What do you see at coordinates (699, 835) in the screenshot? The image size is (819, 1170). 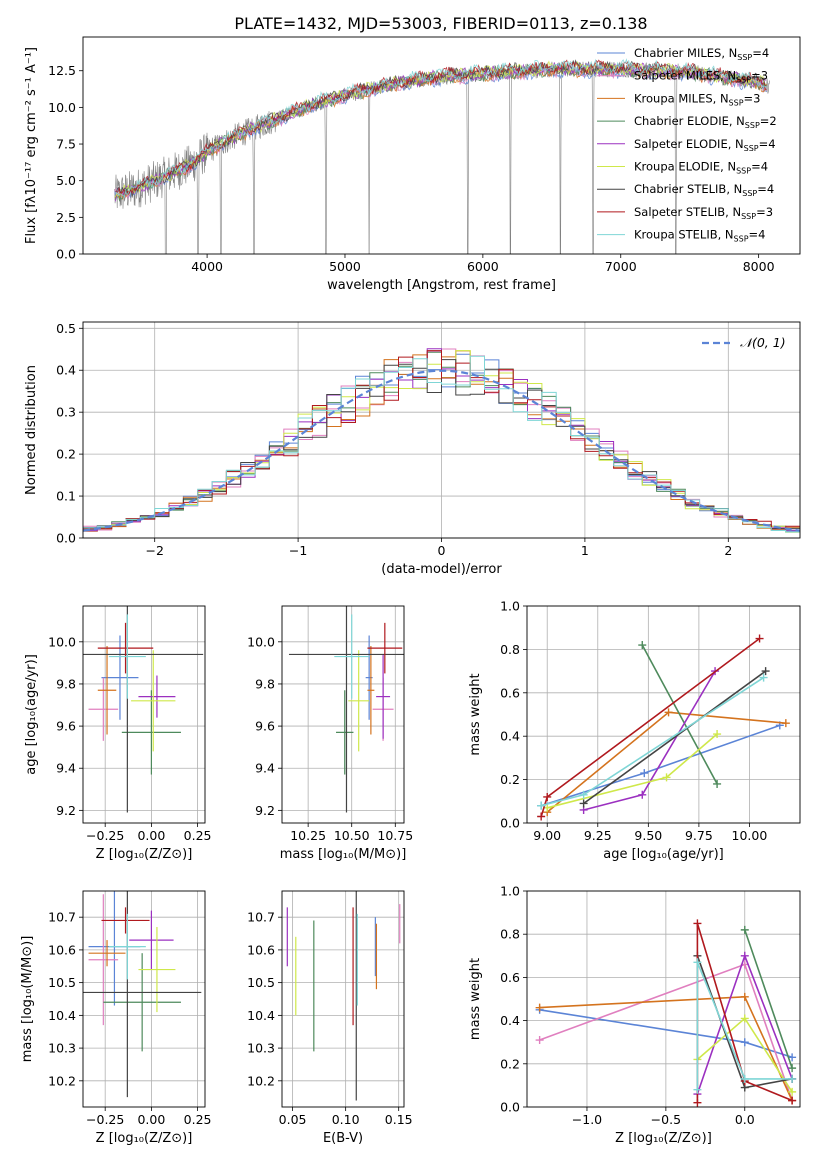 I see `x-tick-label: 9.75` at bounding box center [699, 835].